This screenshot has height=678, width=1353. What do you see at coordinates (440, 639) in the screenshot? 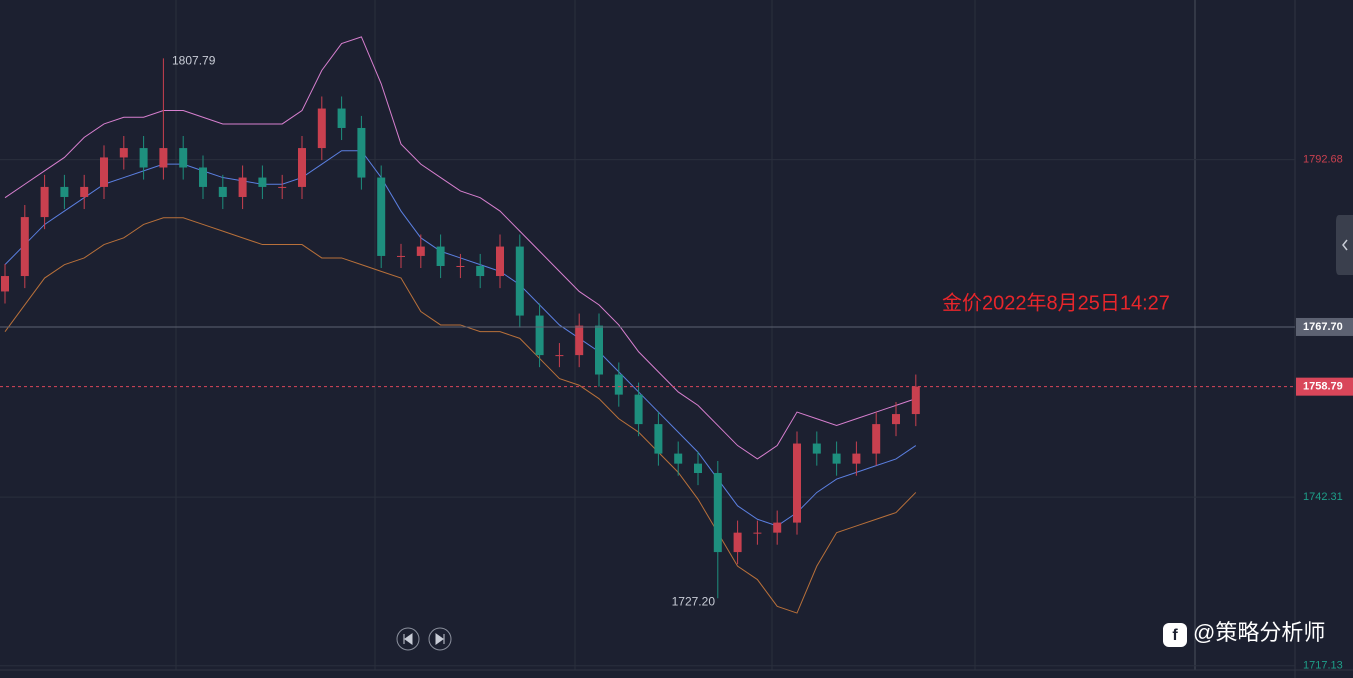
I see `scroll-end-button` at bounding box center [440, 639].